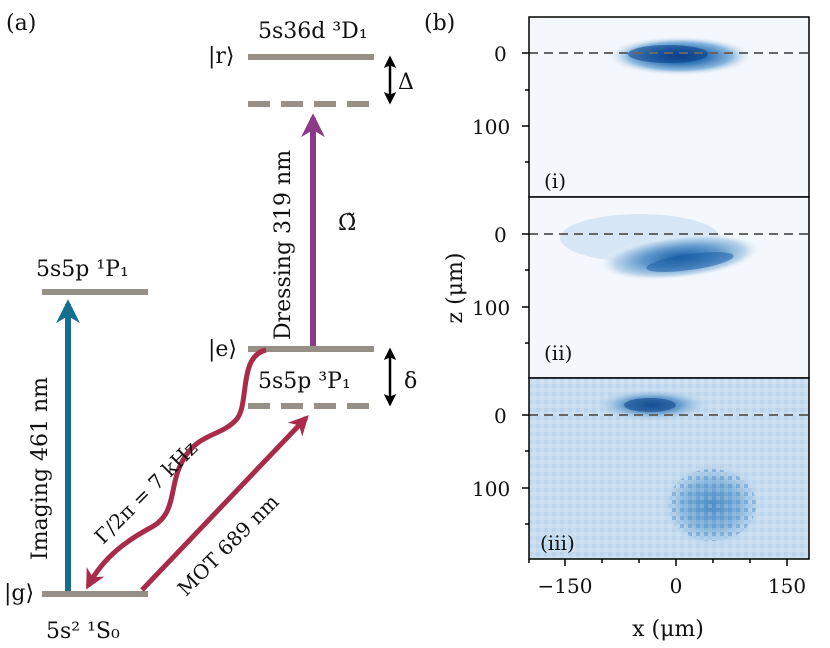  Describe the element at coordinates (410, 381) in the screenshot. I see `detuning-small-label: δ` at that location.